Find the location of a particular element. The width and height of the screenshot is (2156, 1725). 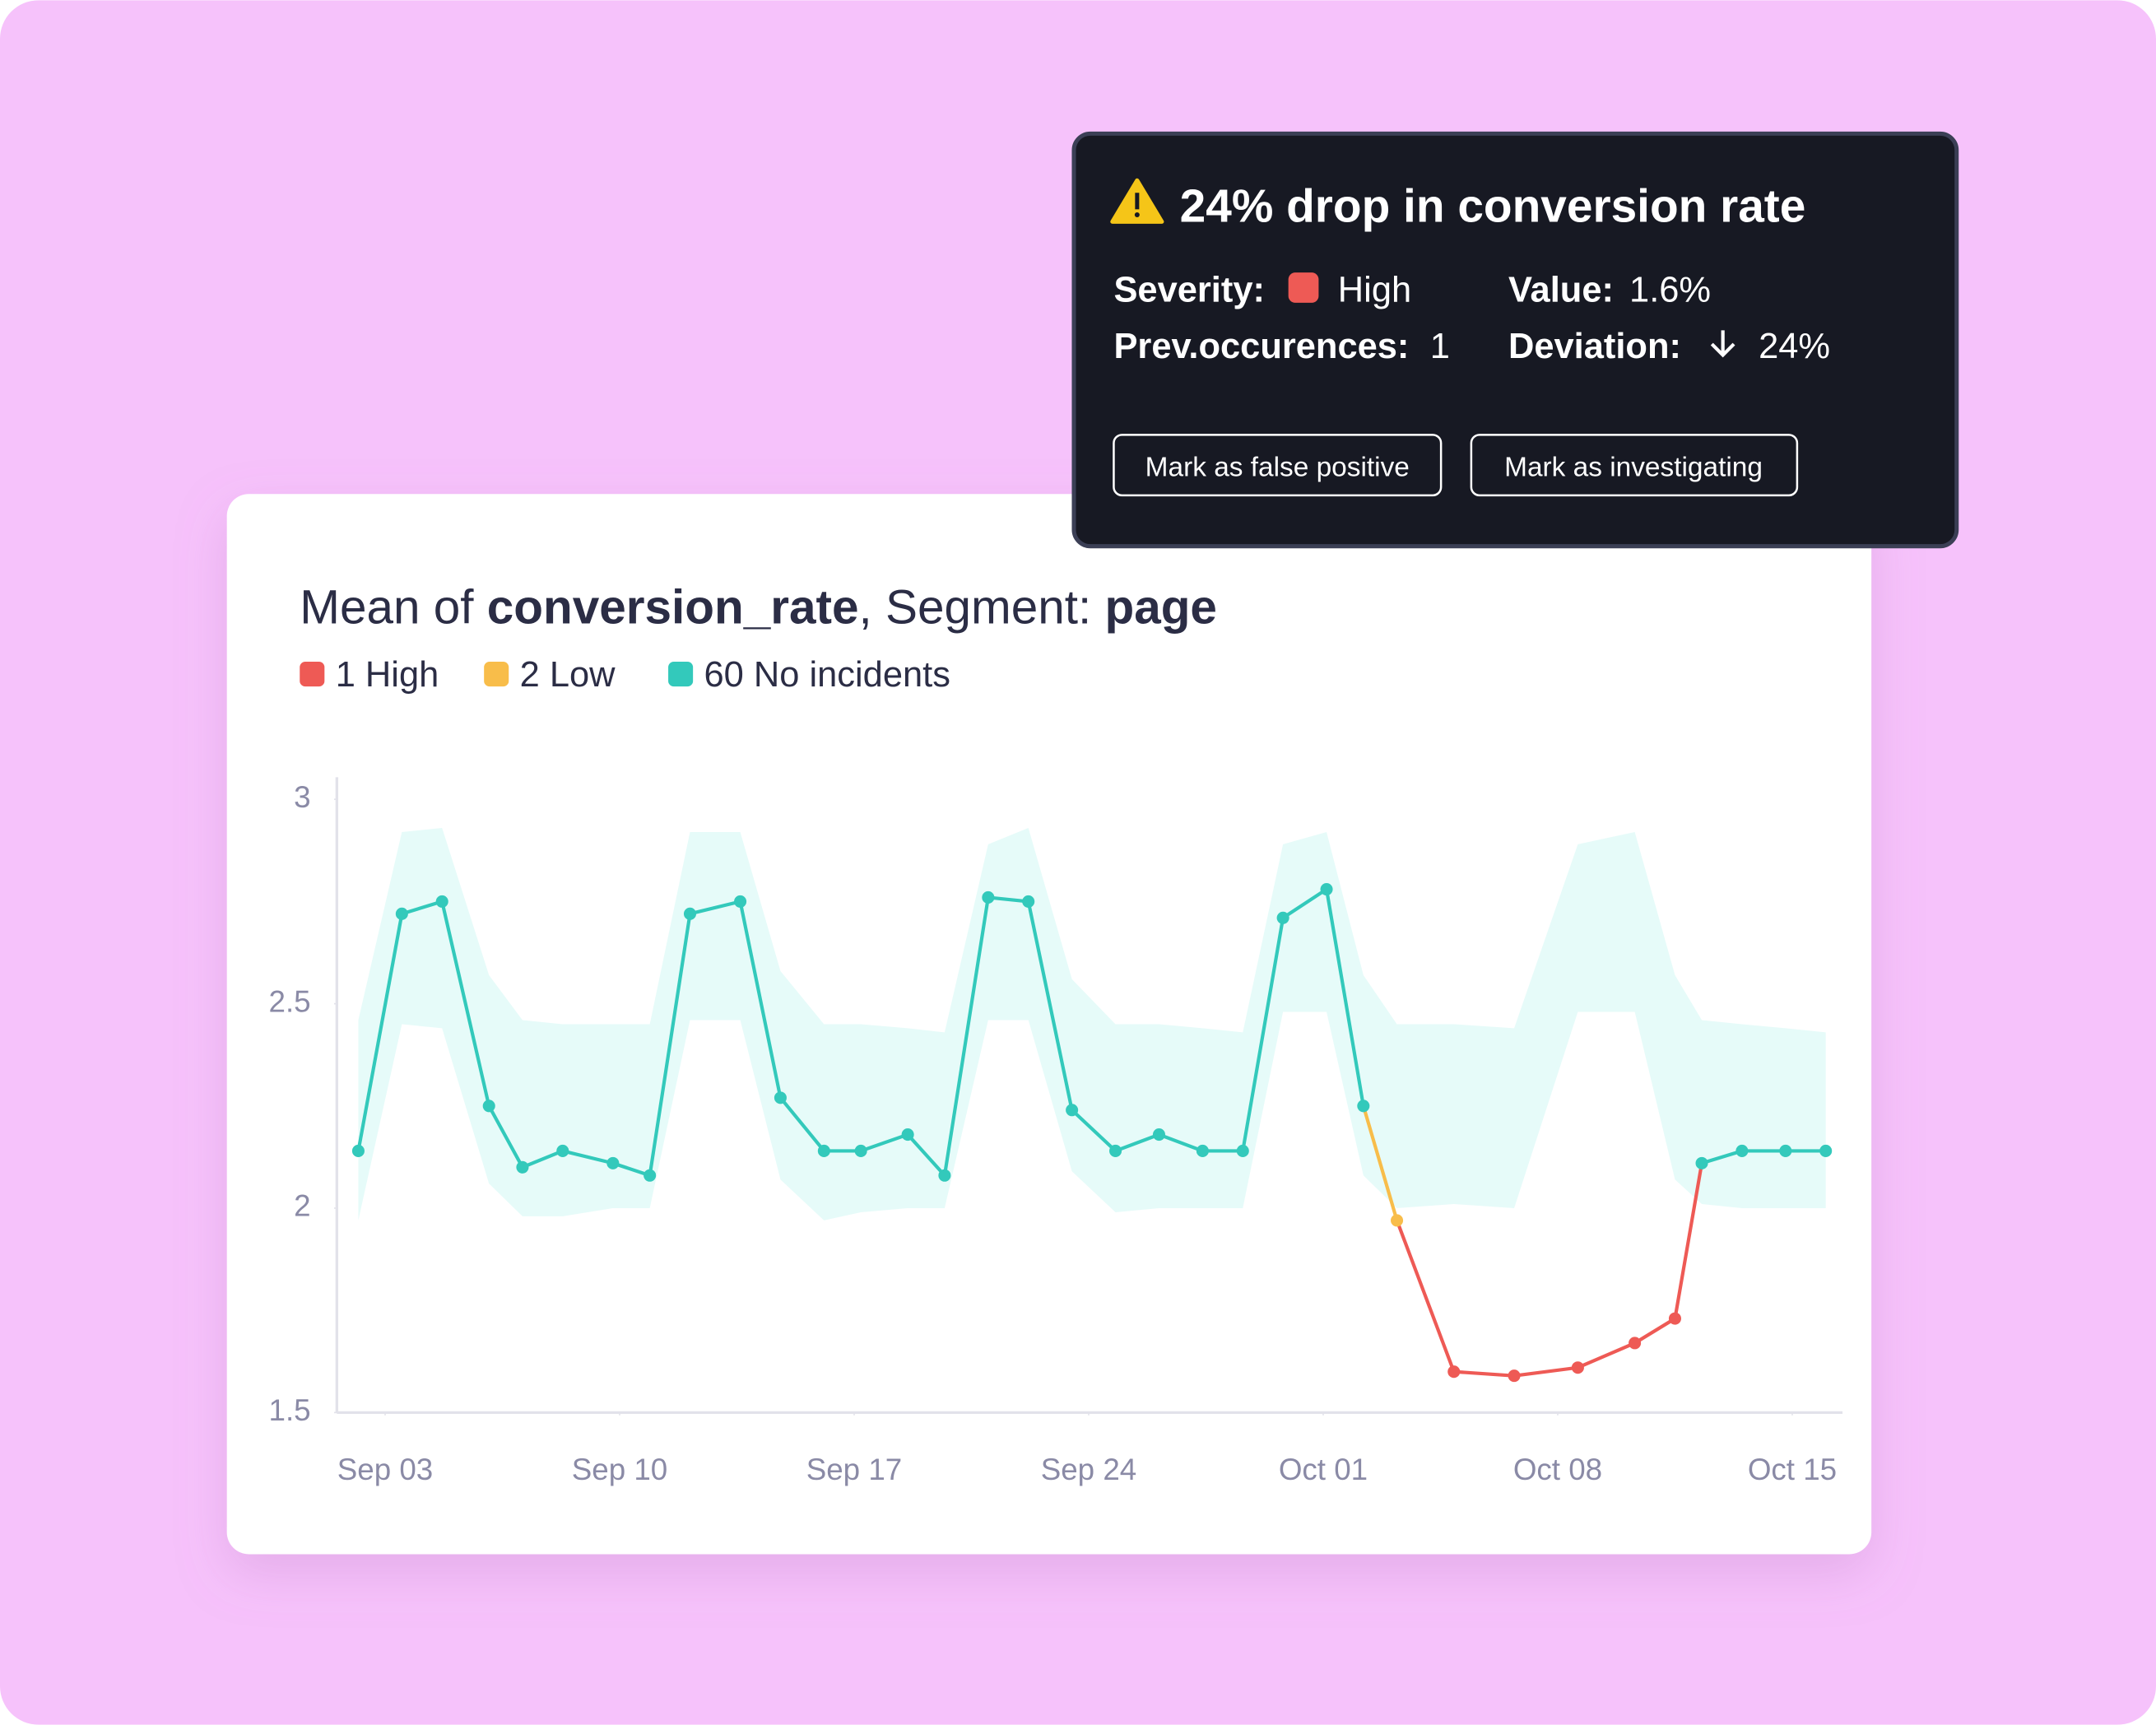

x-tick-label: Sep 03 is located at coordinates (385, 1469).